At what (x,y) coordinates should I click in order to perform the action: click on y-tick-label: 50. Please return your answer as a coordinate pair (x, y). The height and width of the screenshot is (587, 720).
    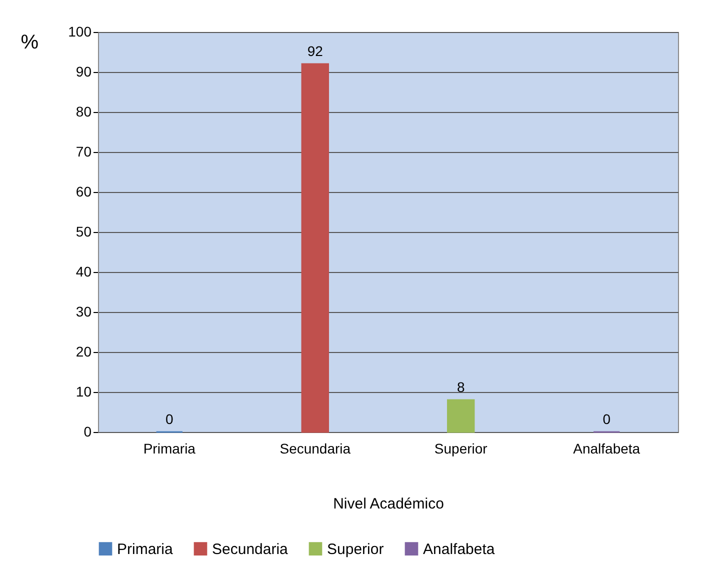
    Looking at the image, I should click on (84, 232).